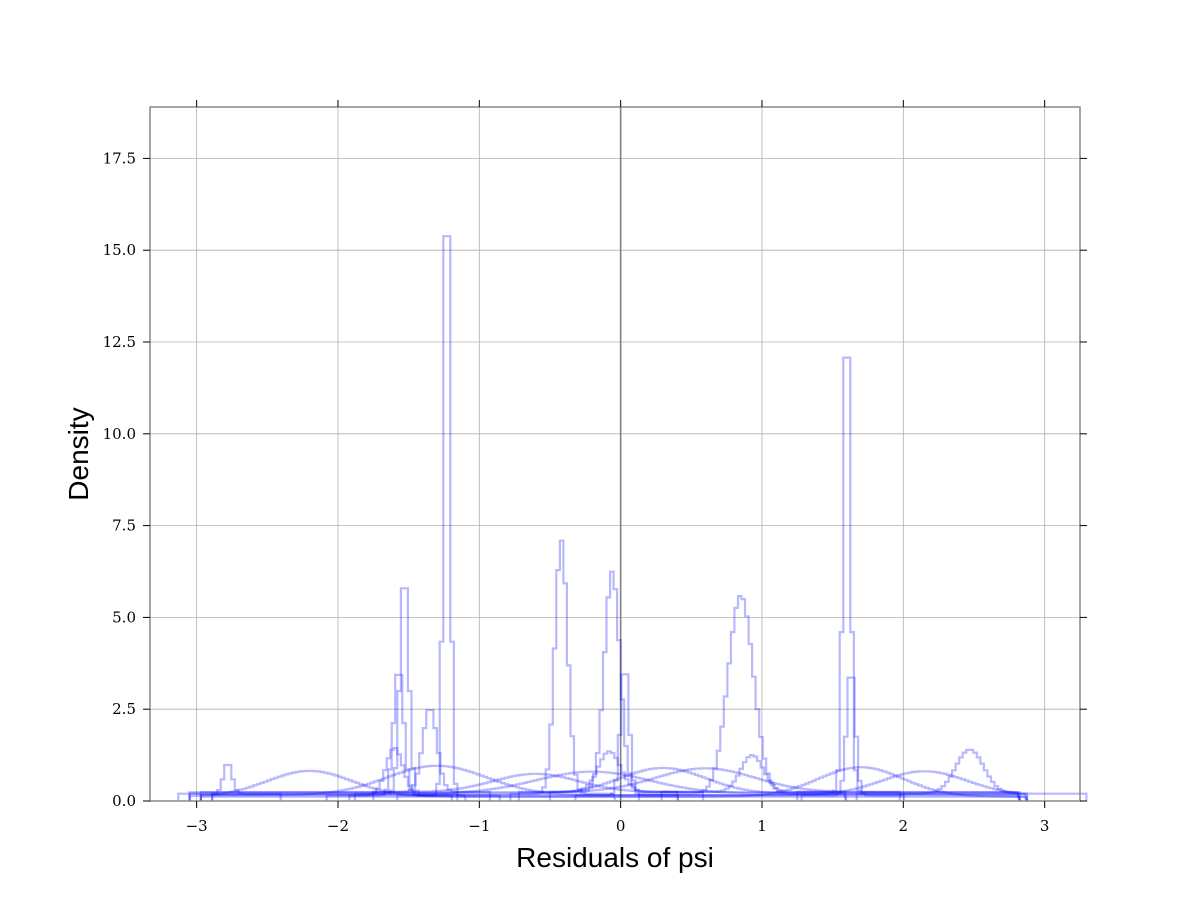  What do you see at coordinates (621, 826) in the screenshot?
I see `x-tick-label: 0` at bounding box center [621, 826].